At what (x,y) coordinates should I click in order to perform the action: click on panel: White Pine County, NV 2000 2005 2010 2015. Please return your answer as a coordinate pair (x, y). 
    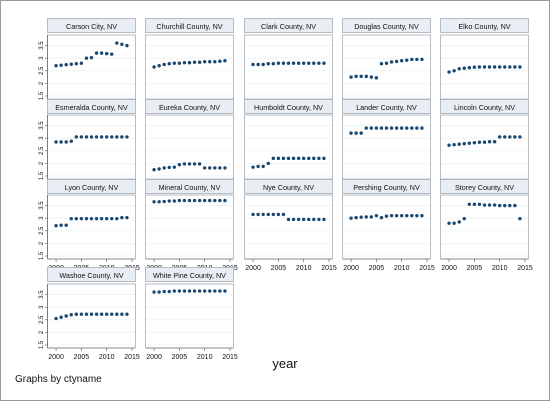
    Looking at the image, I should click on (191, 314).